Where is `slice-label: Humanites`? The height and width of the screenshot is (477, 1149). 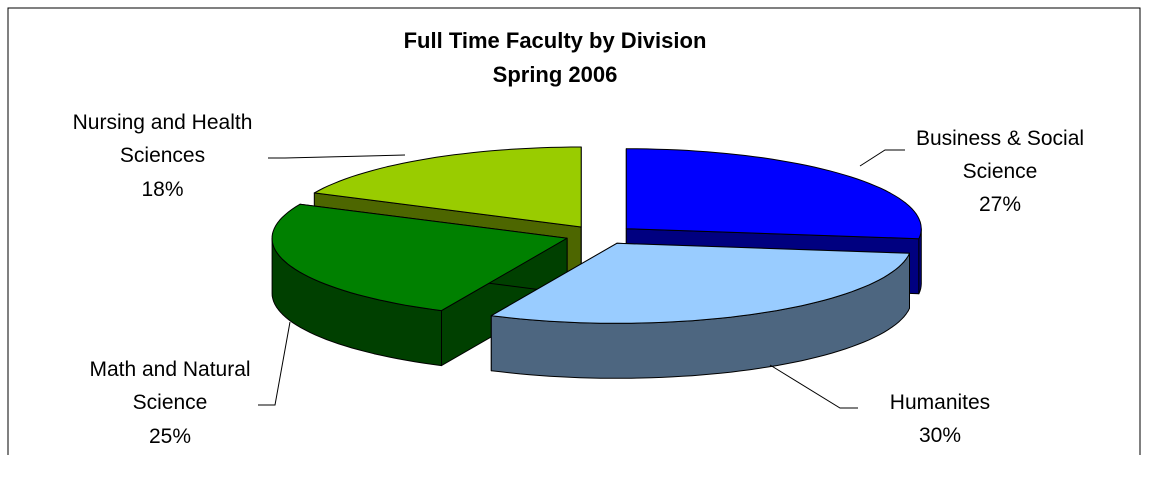 slice-label: Humanites is located at coordinates (940, 402).